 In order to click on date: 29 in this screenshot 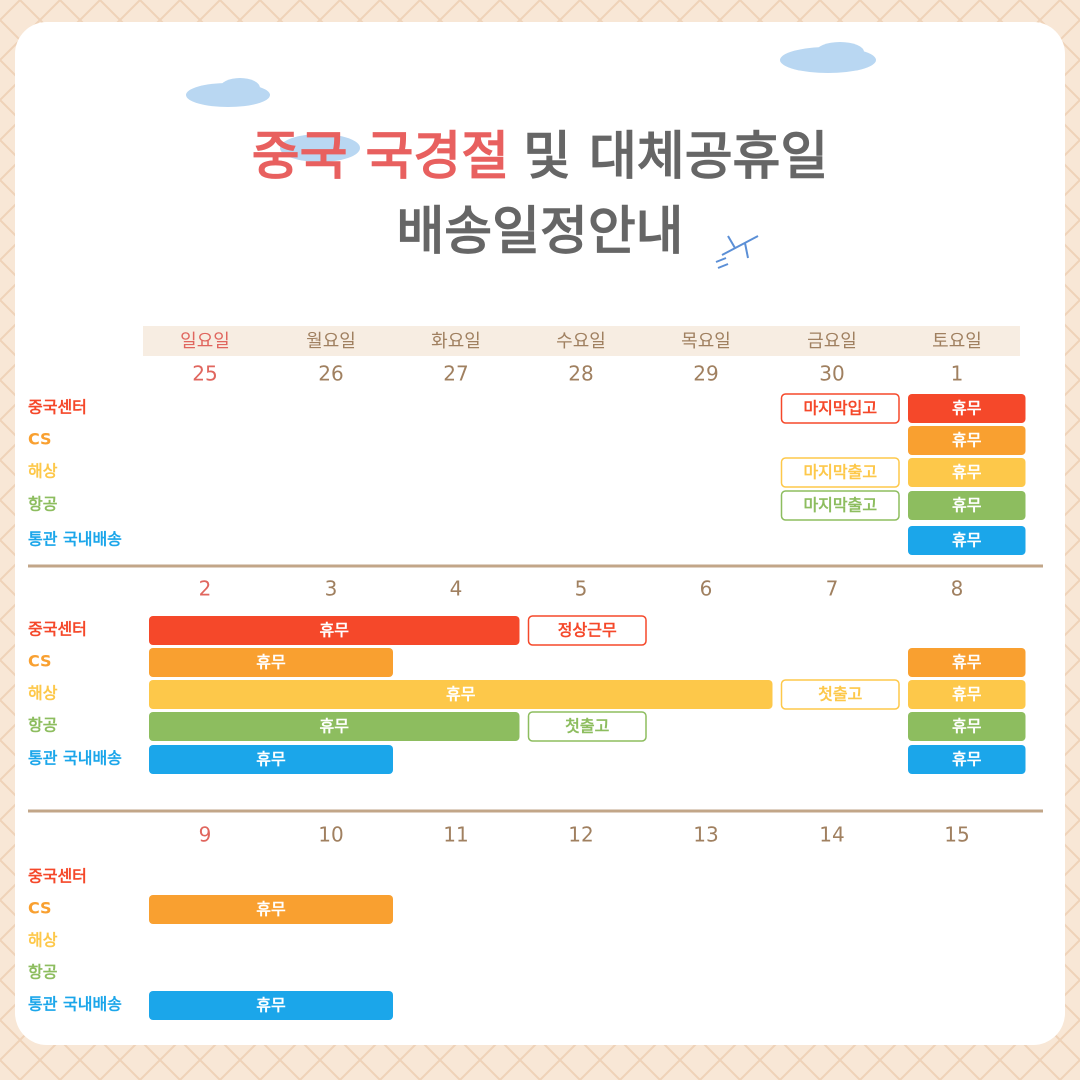, I will do `click(705, 374)`.